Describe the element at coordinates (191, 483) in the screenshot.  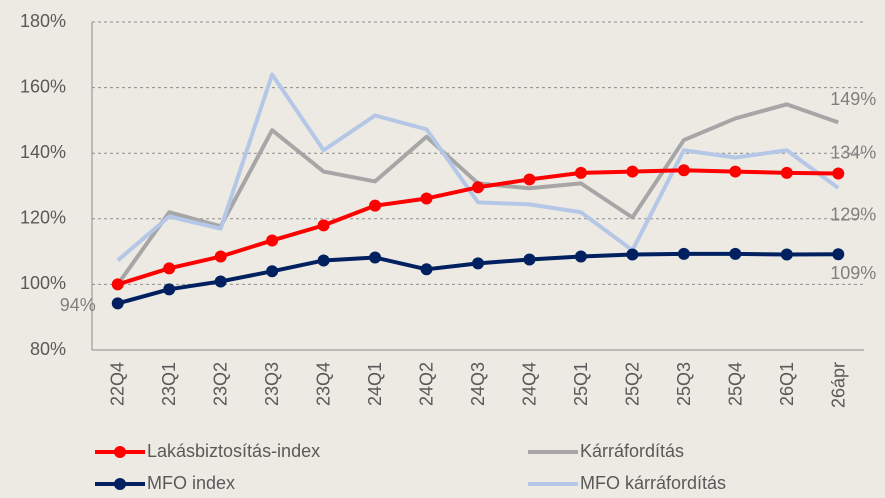
I see `legend-label: MFO index` at that location.